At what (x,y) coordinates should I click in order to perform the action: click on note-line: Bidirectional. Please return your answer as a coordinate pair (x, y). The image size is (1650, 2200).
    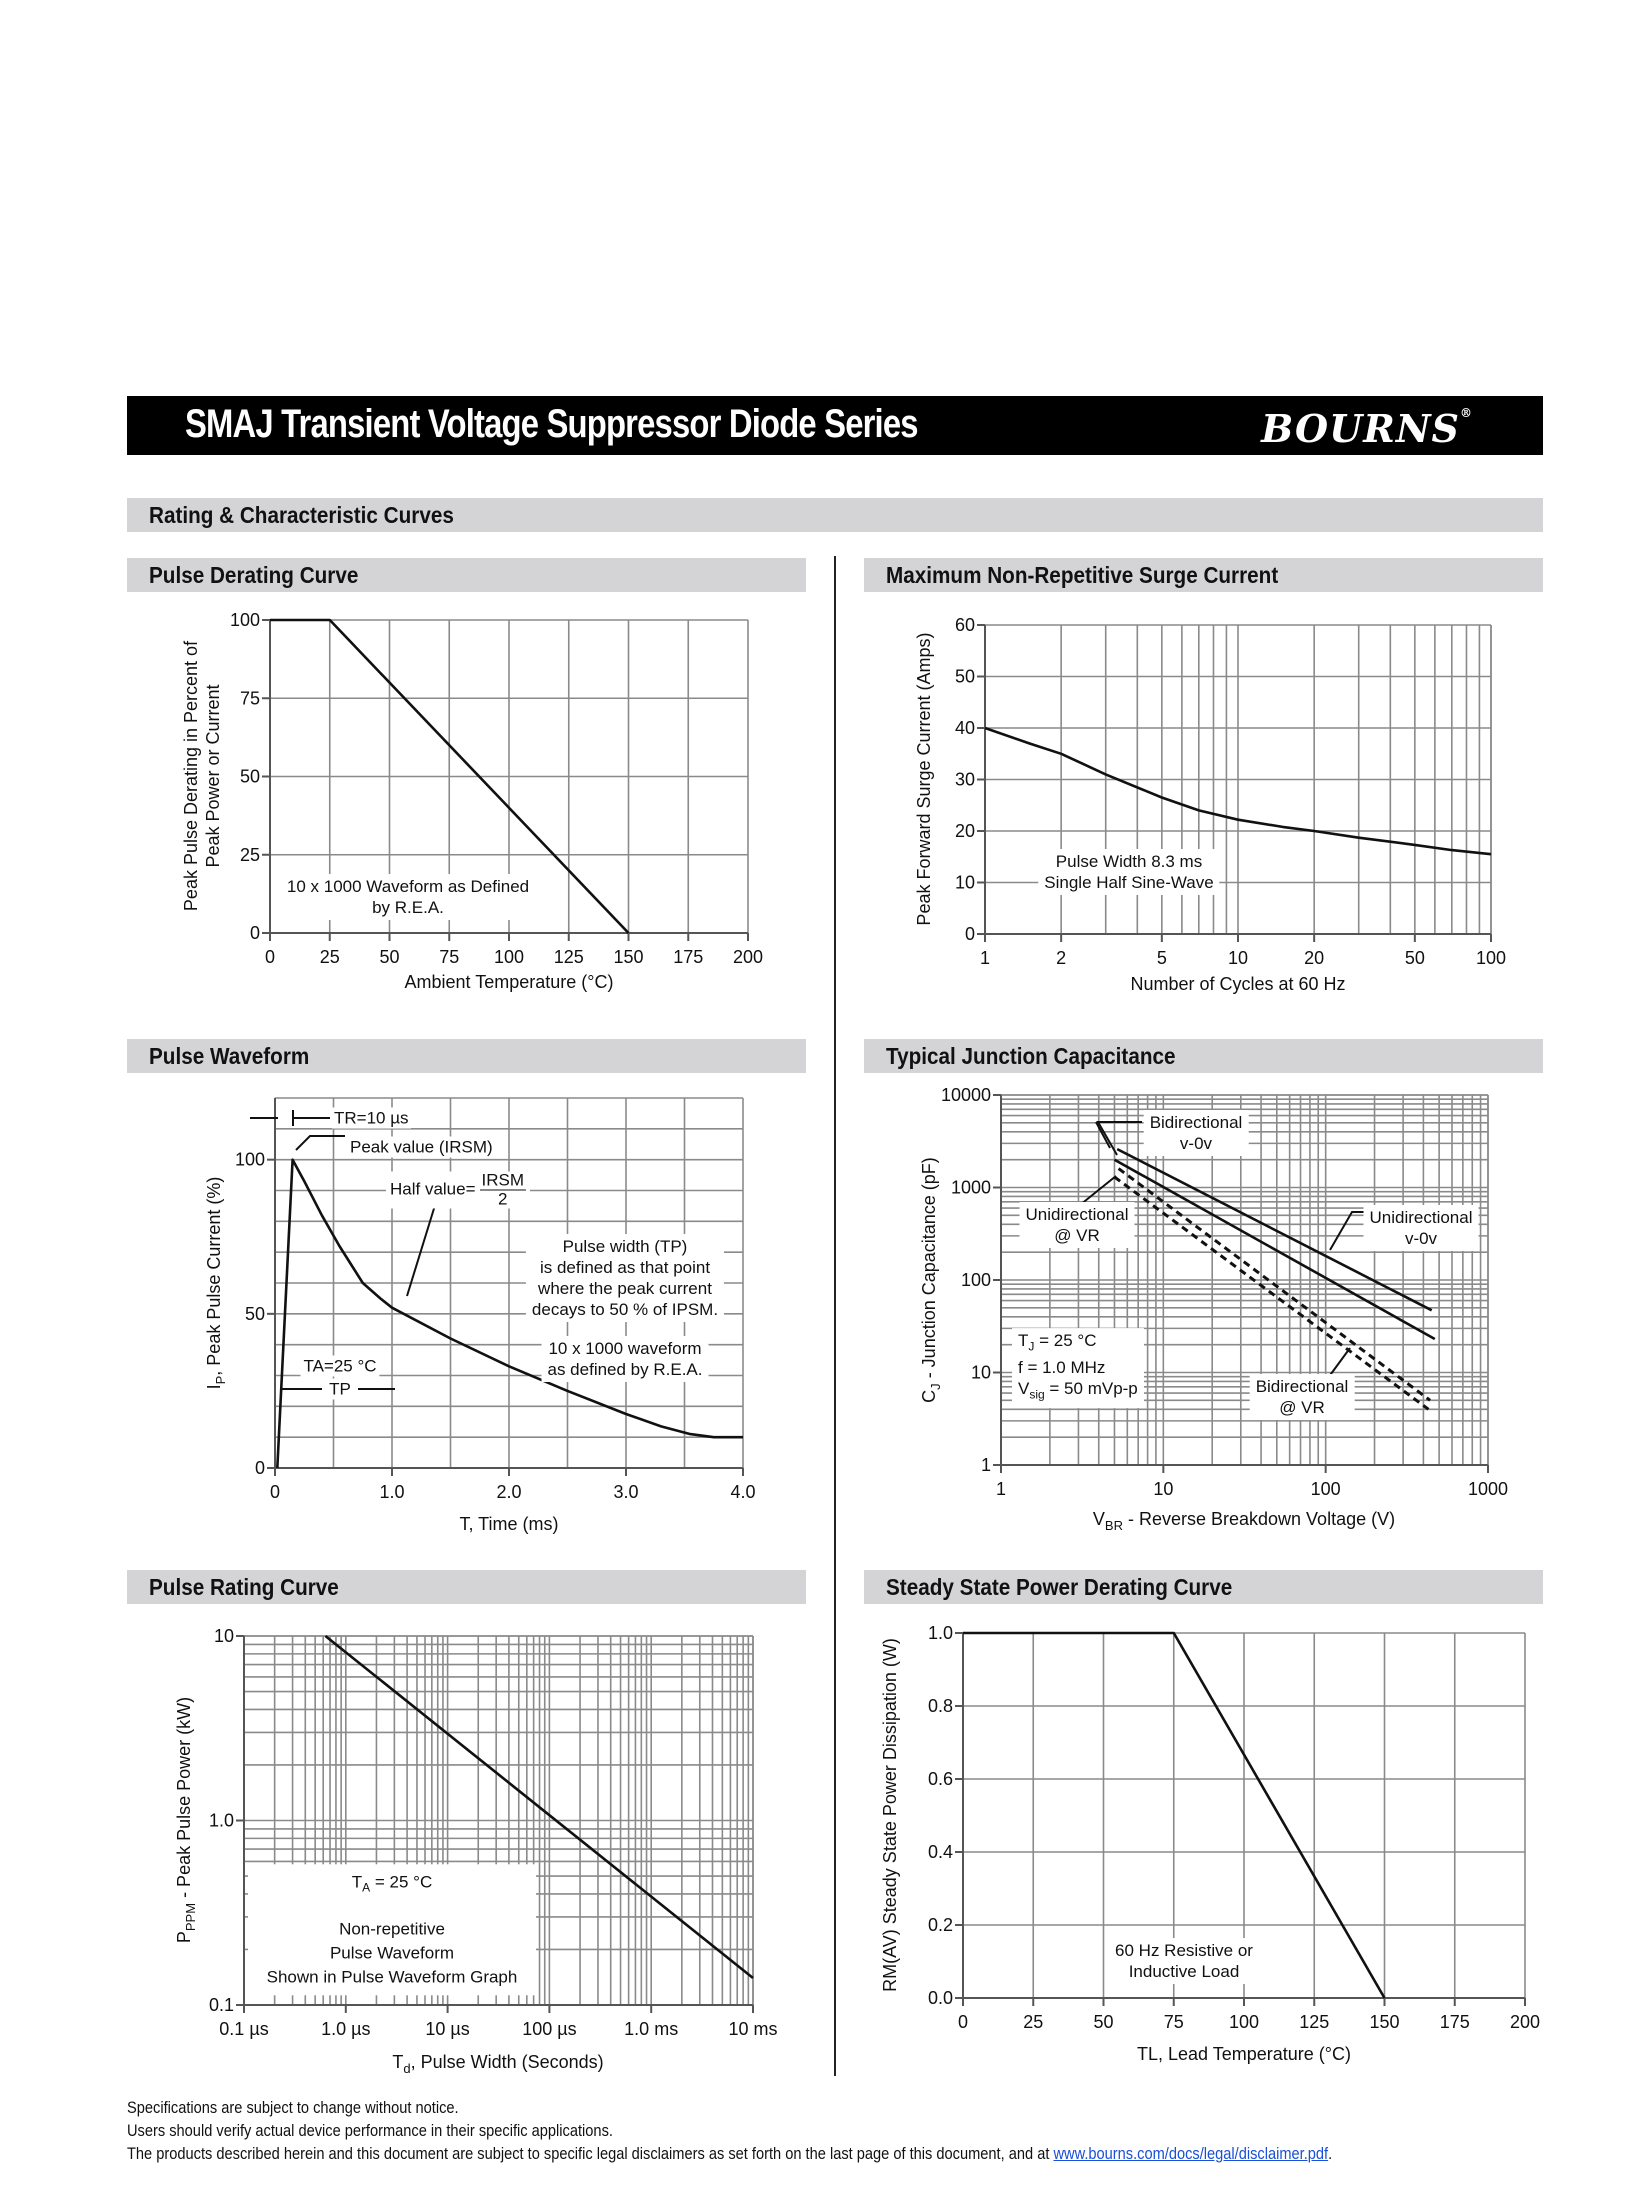
    Looking at the image, I should click on (1302, 1386).